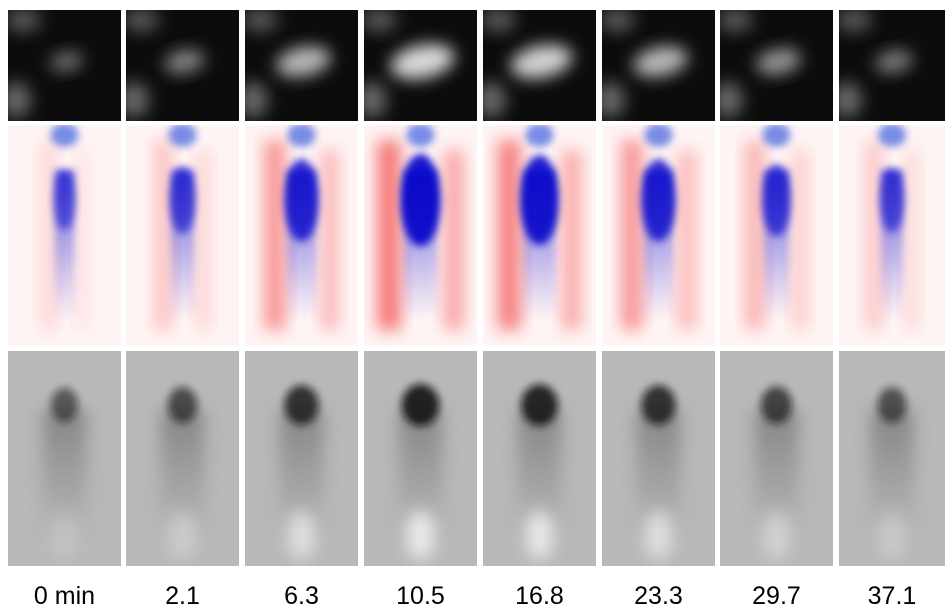 This screenshot has height=614, width=945. Describe the element at coordinates (776, 596) in the screenshot. I see `time-label: 29.7` at that location.